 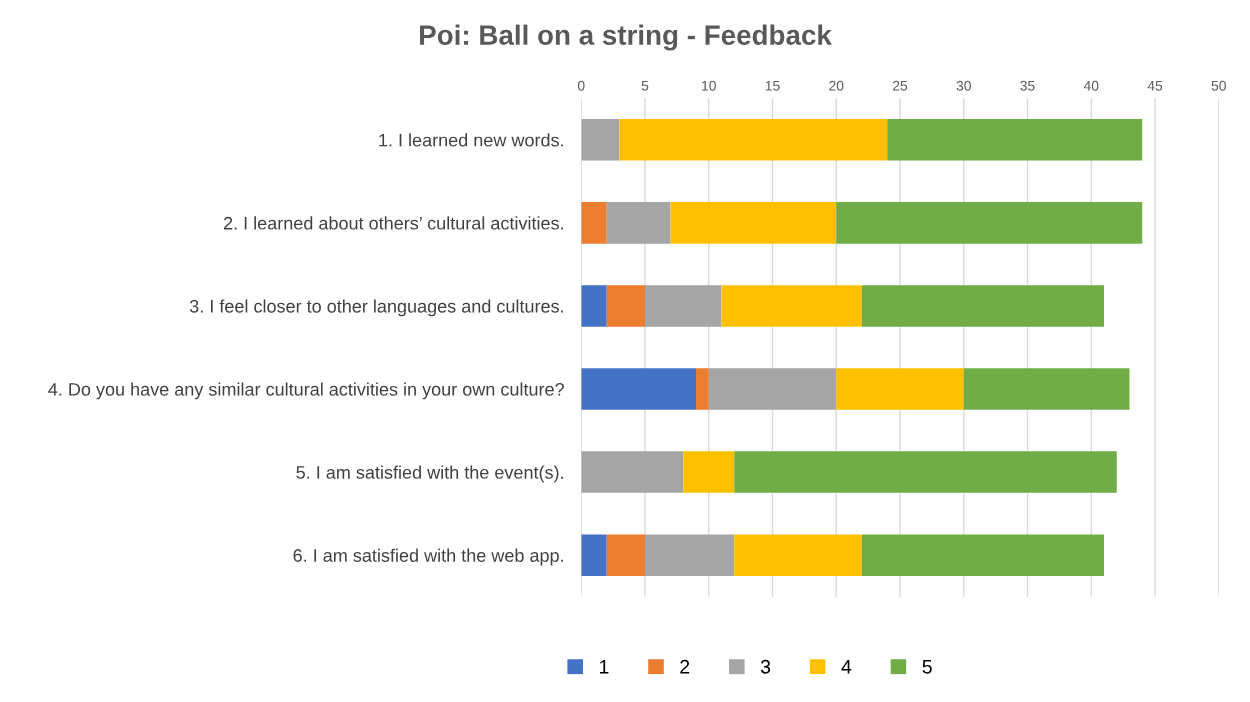 What do you see at coordinates (429, 474) in the screenshot?
I see `y-tick-label: 5. I am satisfied with the event(s).` at bounding box center [429, 474].